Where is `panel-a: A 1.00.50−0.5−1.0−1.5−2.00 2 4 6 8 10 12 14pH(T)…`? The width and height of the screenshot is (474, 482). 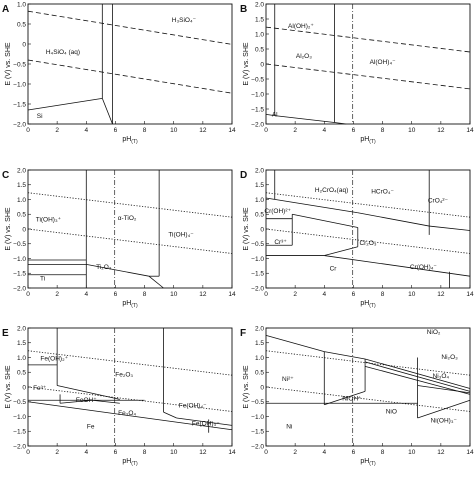 panel-a: A 1.00.50−0.5−1.0−1.5−2.00 2 4 6 8 10 12 14pH(T)… is located at coordinates (119, 73).